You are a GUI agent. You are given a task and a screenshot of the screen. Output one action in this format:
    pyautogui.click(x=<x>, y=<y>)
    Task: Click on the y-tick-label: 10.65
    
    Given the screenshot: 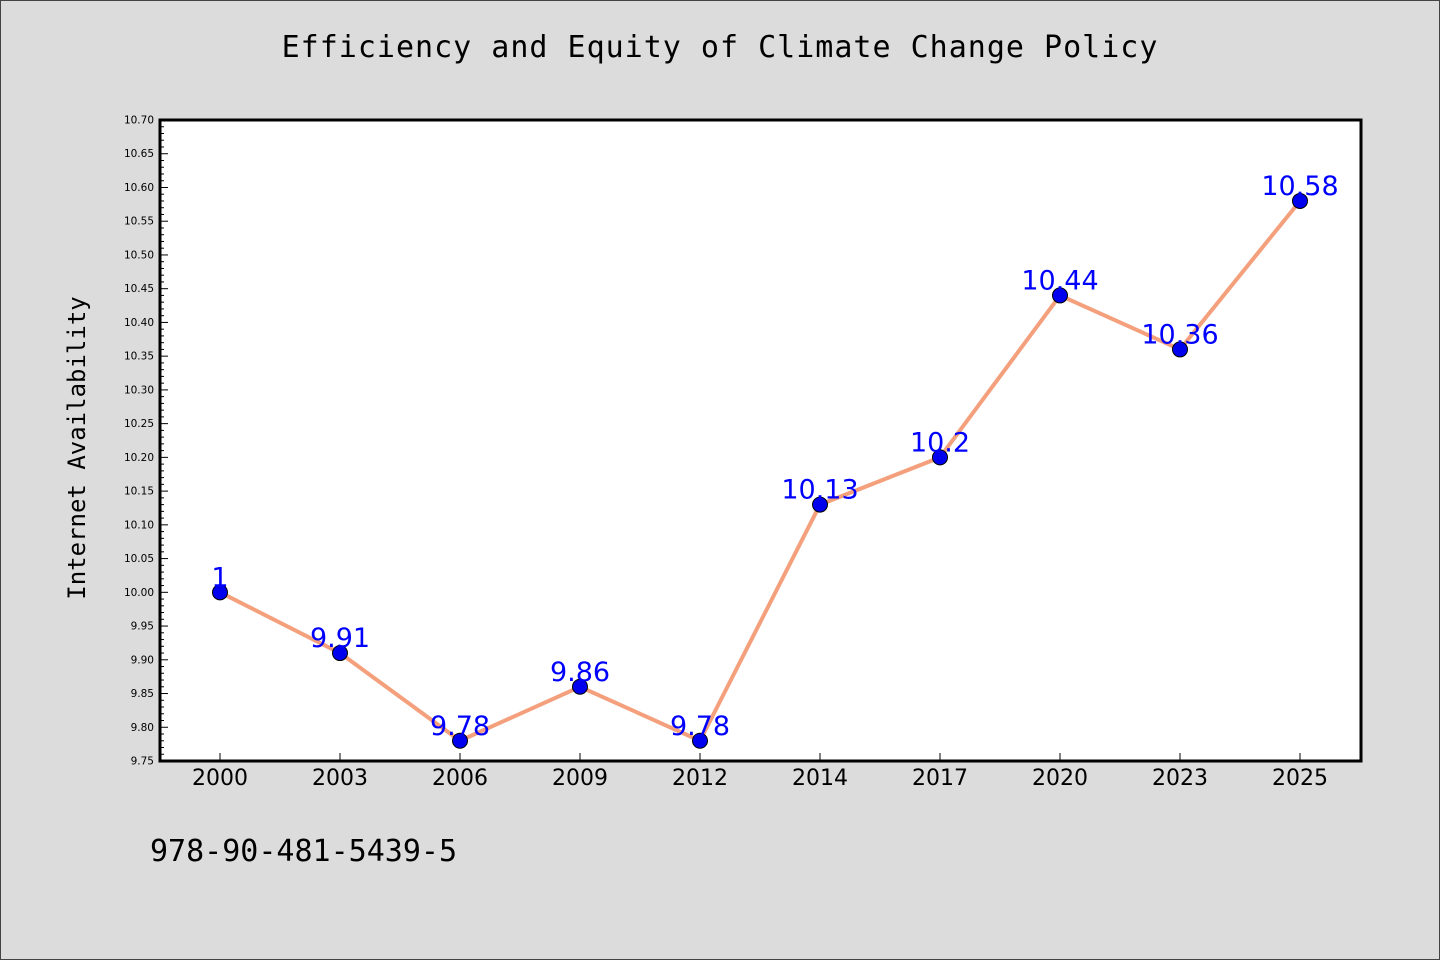 What is the action you would take?
    pyautogui.click(x=139, y=154)
    